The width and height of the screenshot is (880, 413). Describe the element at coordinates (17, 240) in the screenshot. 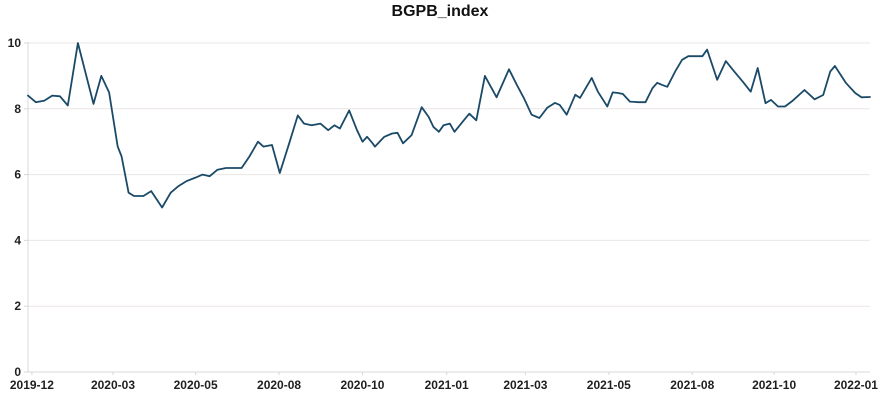

I see `y-tick-label: 4` at that location.